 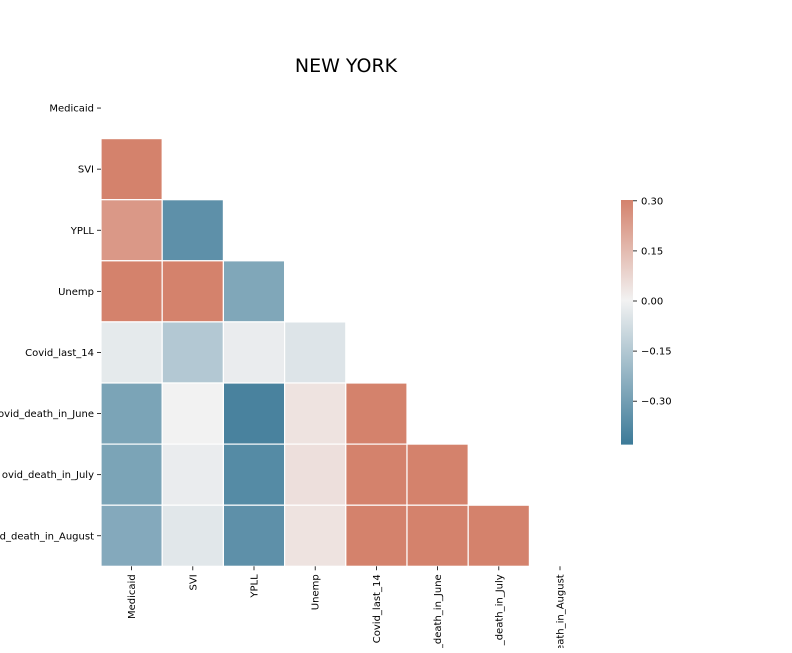 I want to click on colorbar: 0.30 0.15 0.00 −0.15 −0.30, so click(x=646, y=320).